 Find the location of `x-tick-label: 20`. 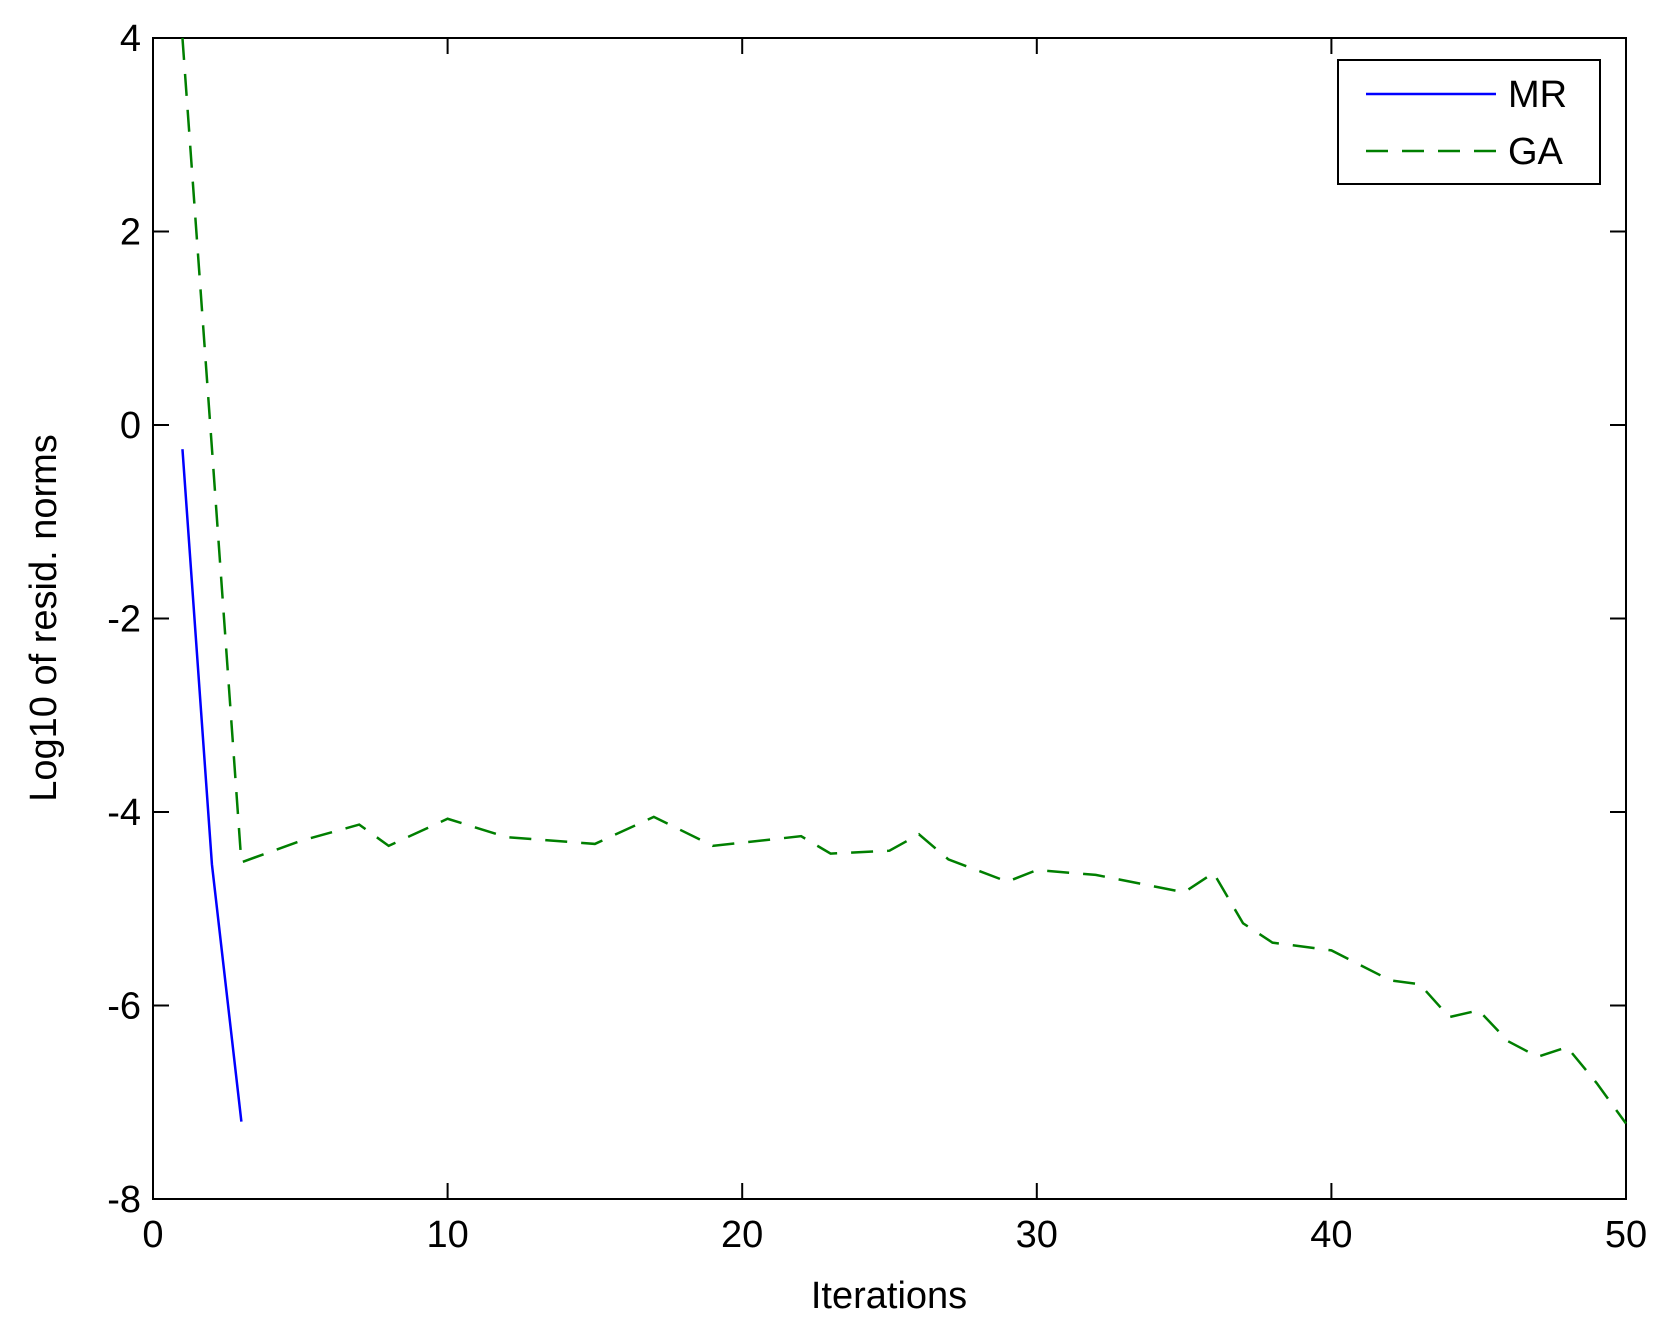

x-tick-label: 20 is located at coordinates (742, 1235).